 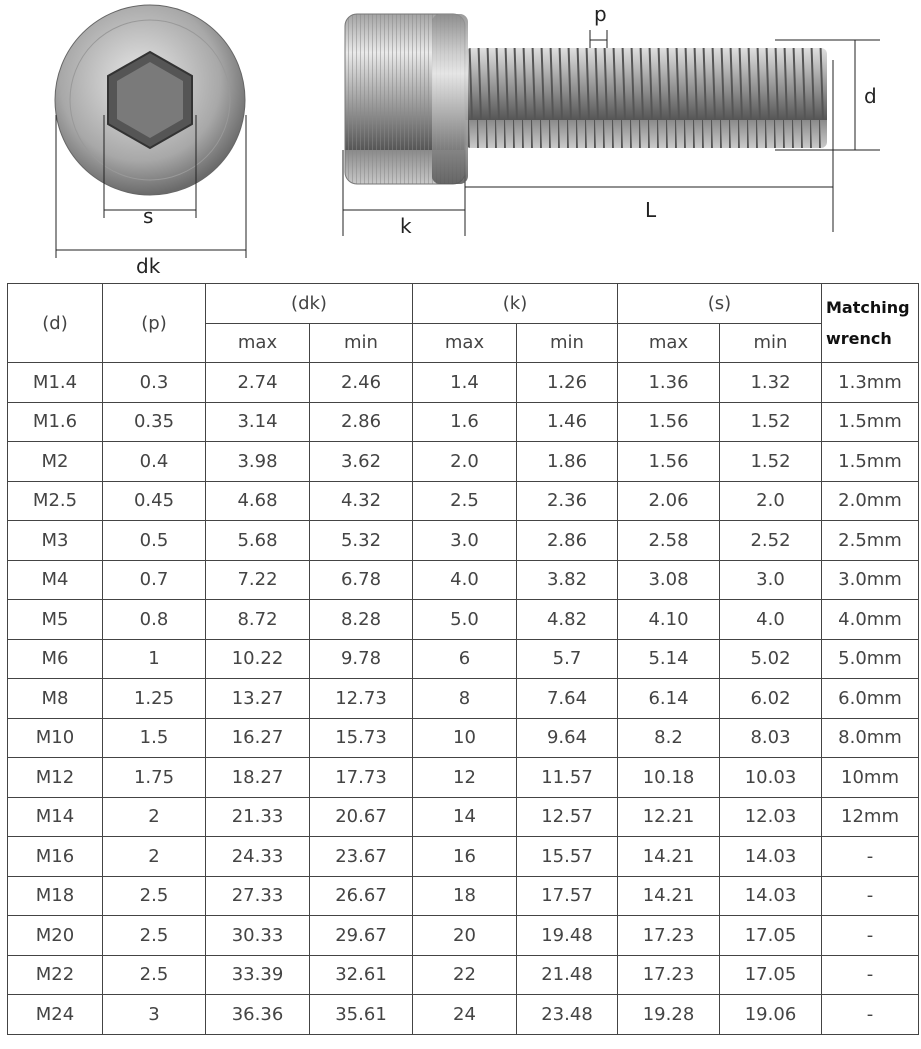 I want to click on cell-k-min: 4.82, so click(x=567, y=619).